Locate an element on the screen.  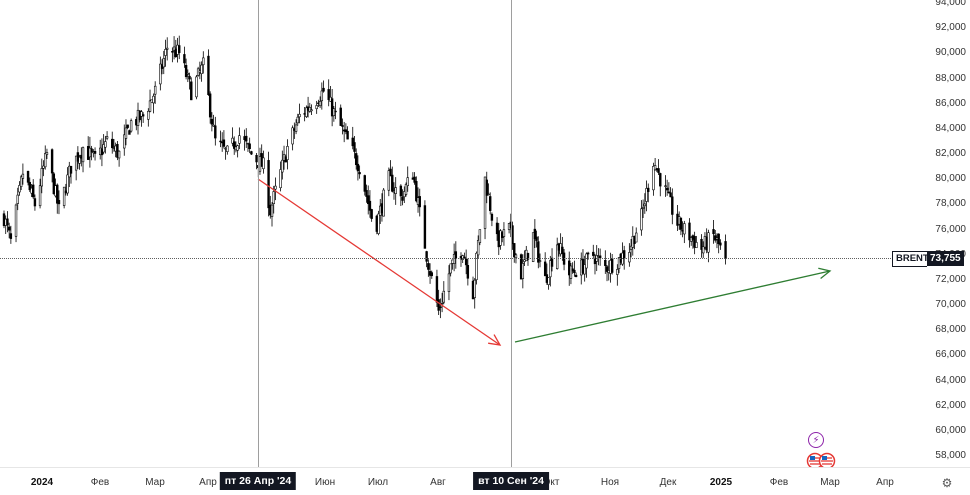
us-flag-icon is located at coordinates (821, 459).